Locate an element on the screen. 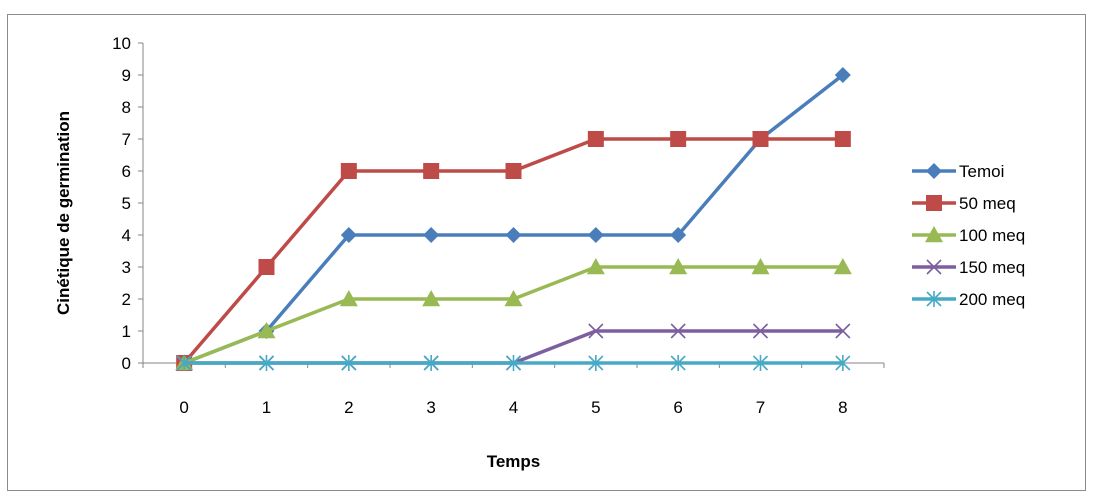 This screenshot has height=498, width=1093. legend-item: 100 meq is located at coordinates (968, 235).